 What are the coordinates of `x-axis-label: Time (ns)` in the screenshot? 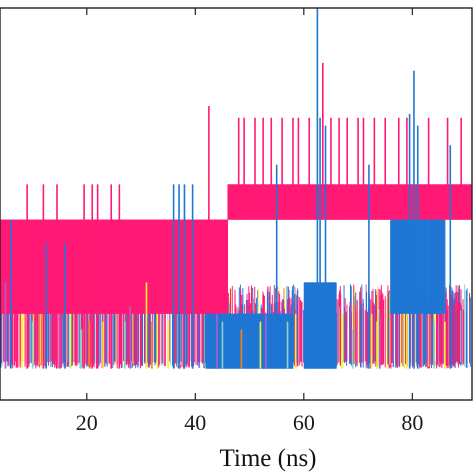 It's located at (267, 458).